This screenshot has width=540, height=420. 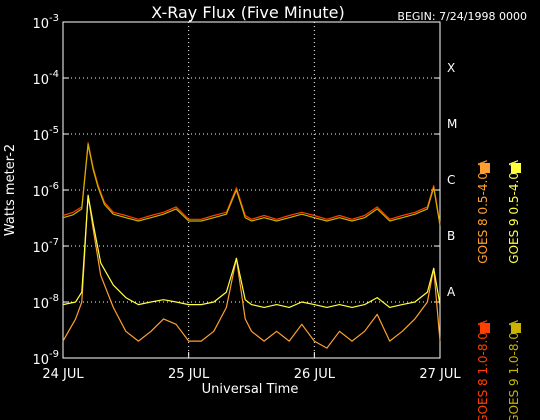 I want to click on y-tick-label: 10⁻⁷, so click(x=45, y=246).